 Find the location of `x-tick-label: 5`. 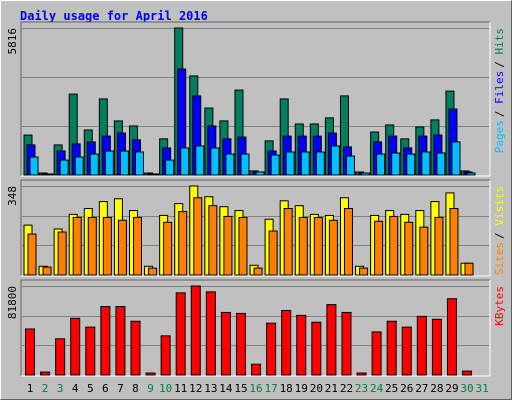

x-tick-label: 5 is located at coordinates (90, 388).